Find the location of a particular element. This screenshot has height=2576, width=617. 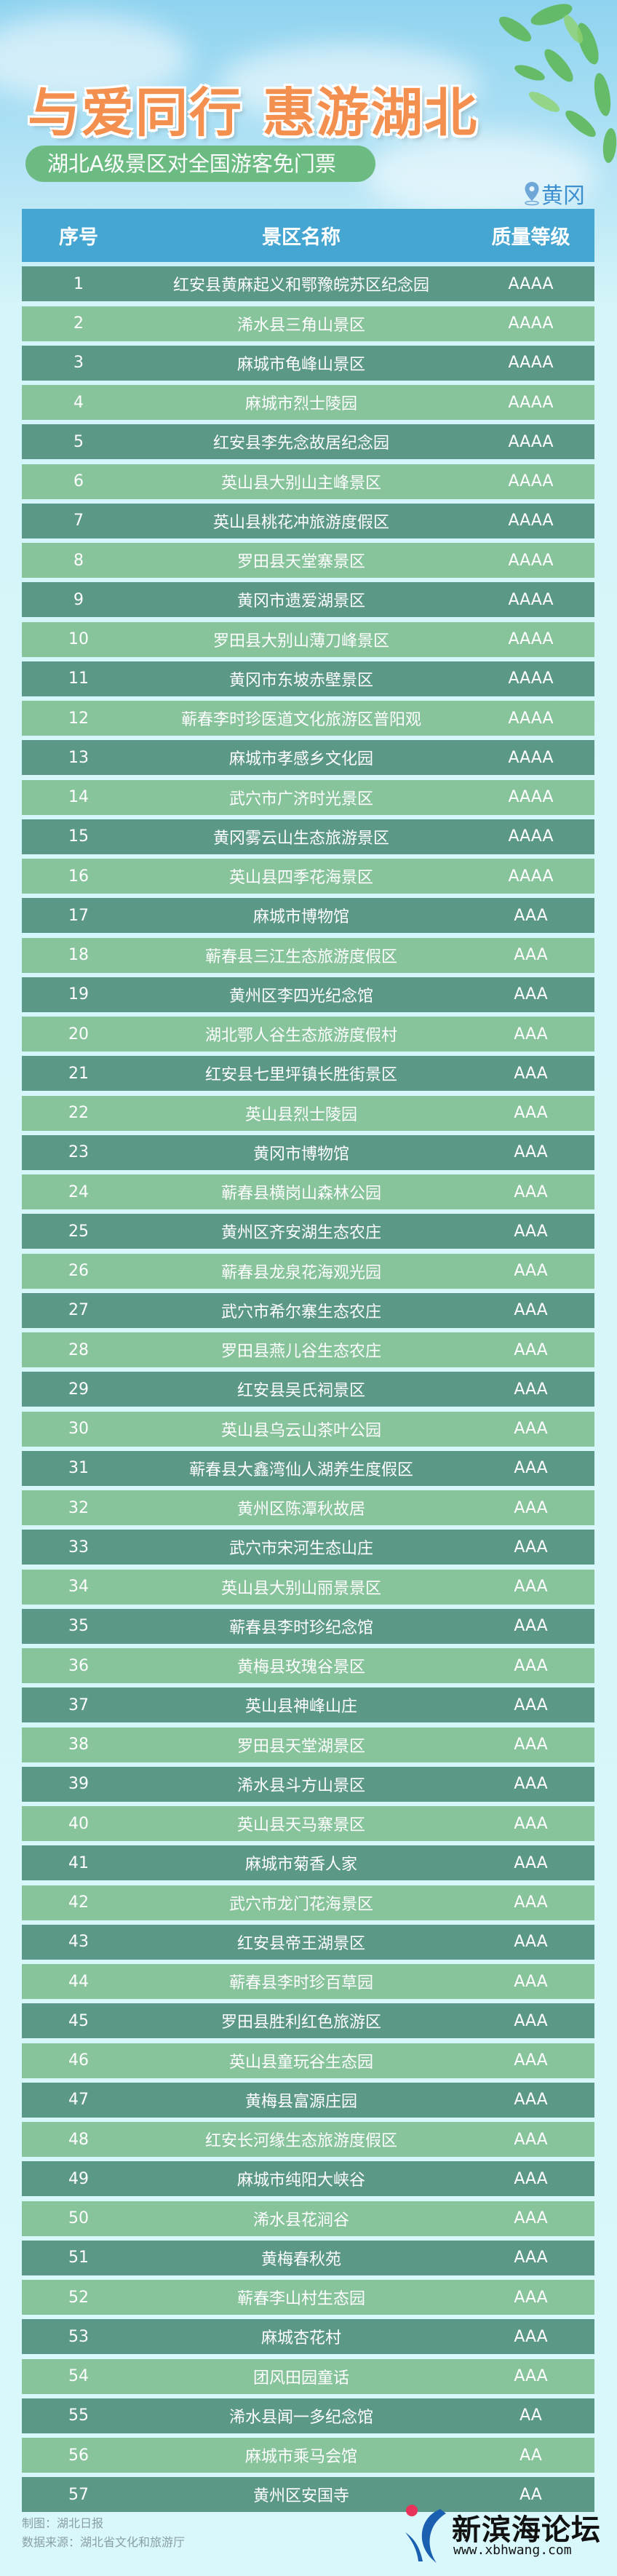

cell-index: 42 is located at coordinates (79, 1902).